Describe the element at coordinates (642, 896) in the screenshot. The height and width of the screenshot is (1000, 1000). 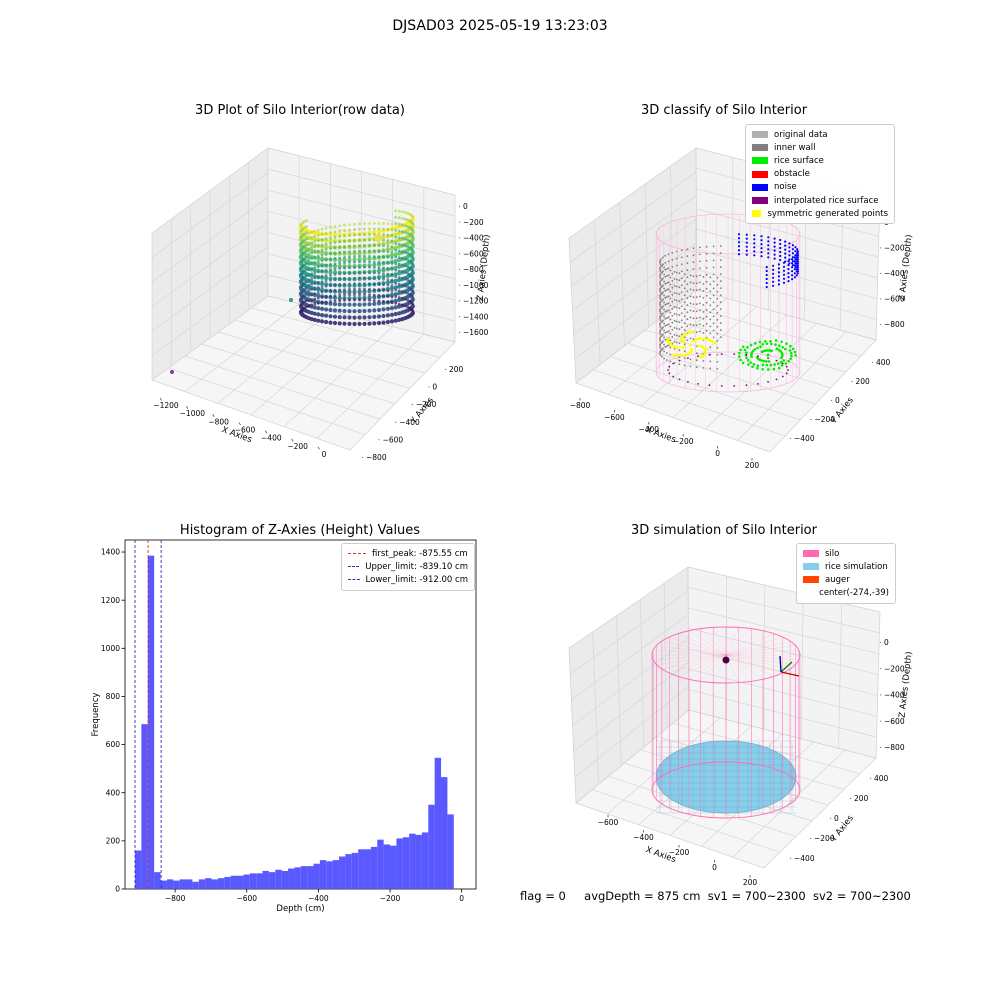
I see `avg-depth-text: avgDepth = 875 cm` at that location.